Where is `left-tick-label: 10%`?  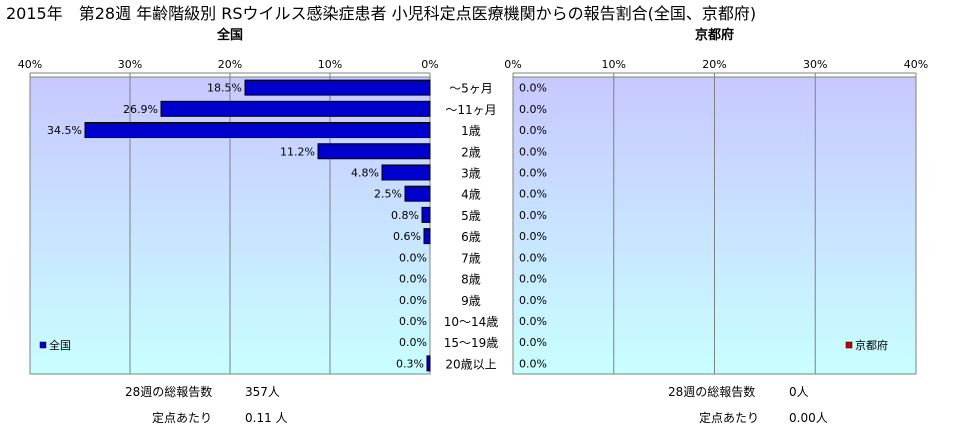
left-tick-label: 10% is located at coordinates (330, 64).